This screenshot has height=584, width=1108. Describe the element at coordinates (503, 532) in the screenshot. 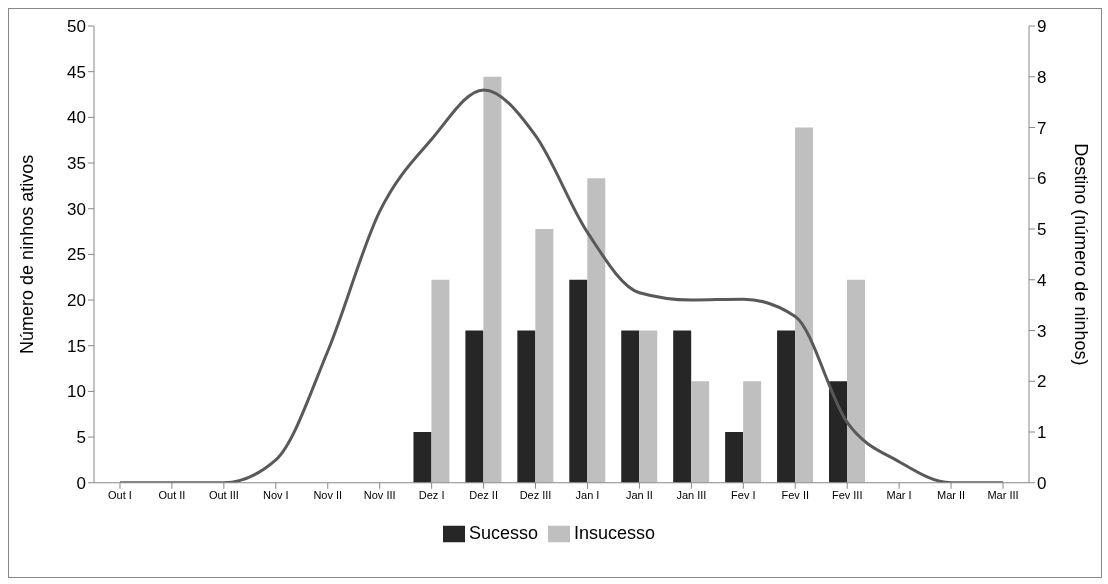

I see `legend-label: Sucesso` at that location.